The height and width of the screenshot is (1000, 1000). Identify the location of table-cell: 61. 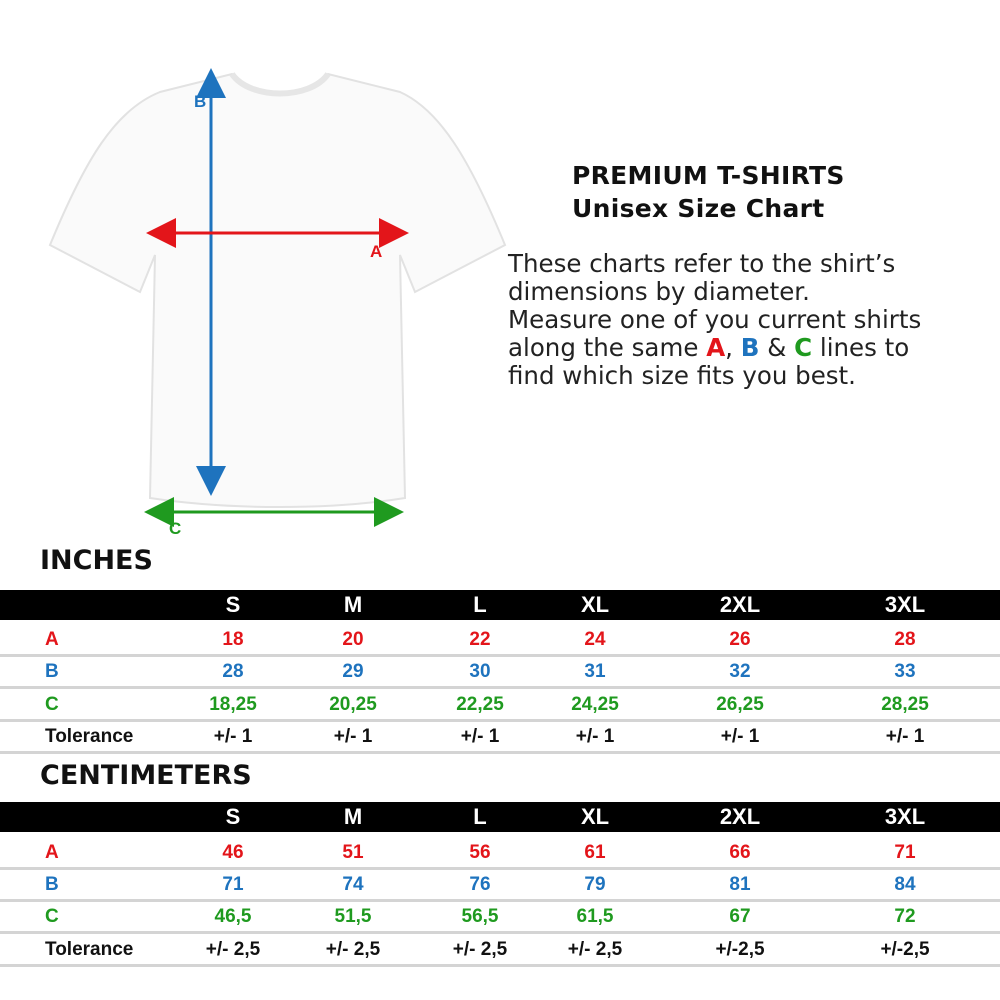
(595, 852).